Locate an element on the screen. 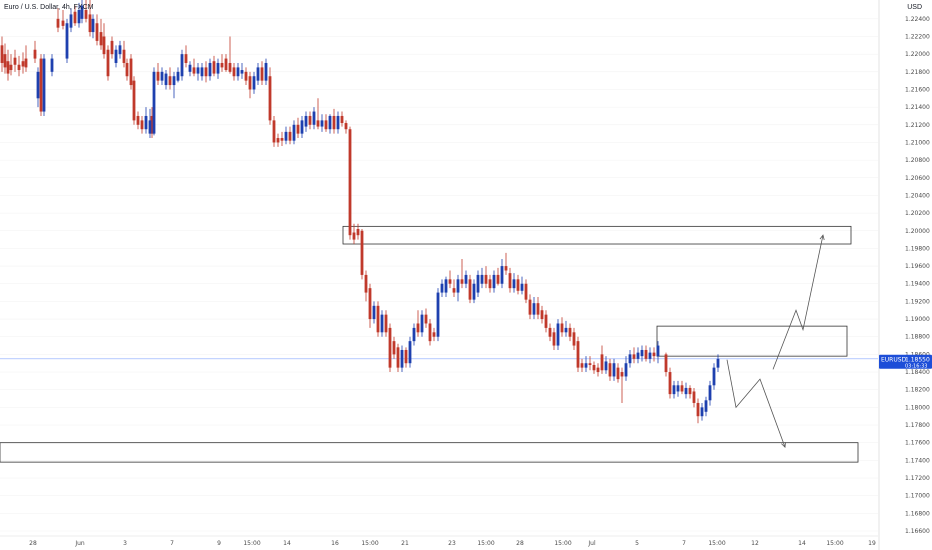  x-tick-label: 15:00 is located at coordinates (834, 543).